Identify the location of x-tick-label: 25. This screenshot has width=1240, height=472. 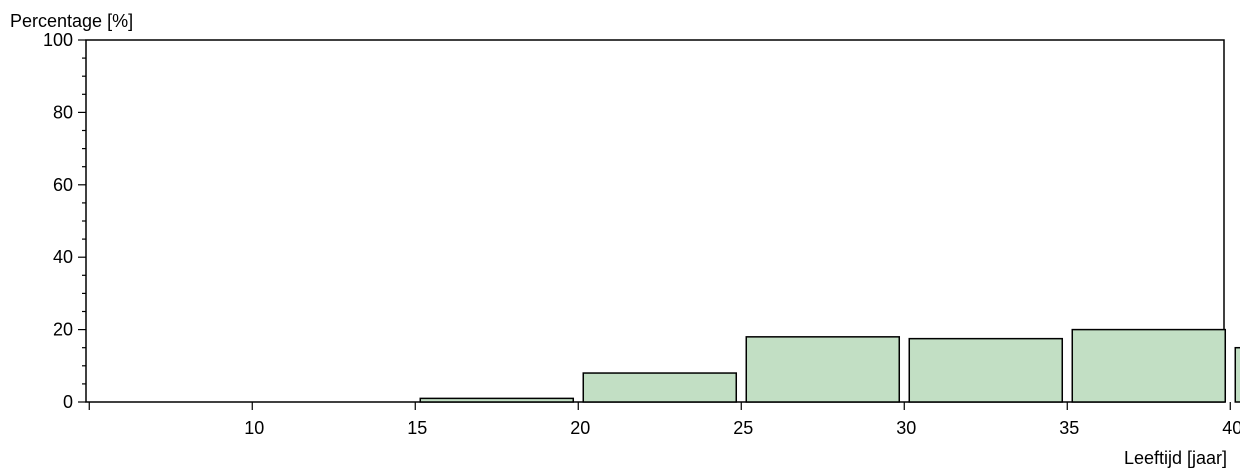
(743, 428).